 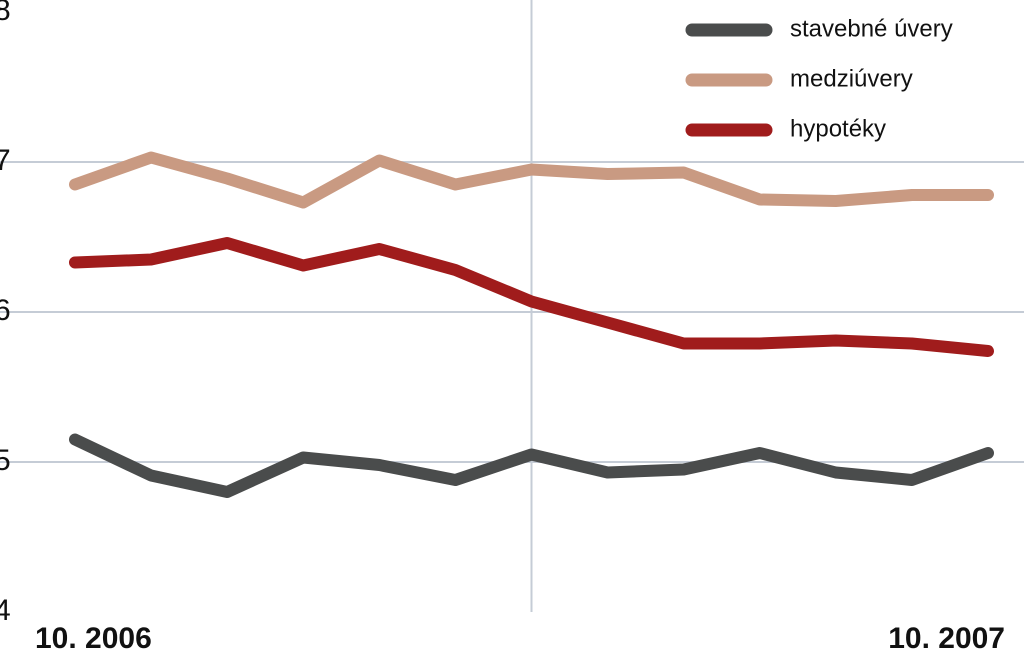 I want to click on legend-label: hypotéky, so click(x=838, y=128).